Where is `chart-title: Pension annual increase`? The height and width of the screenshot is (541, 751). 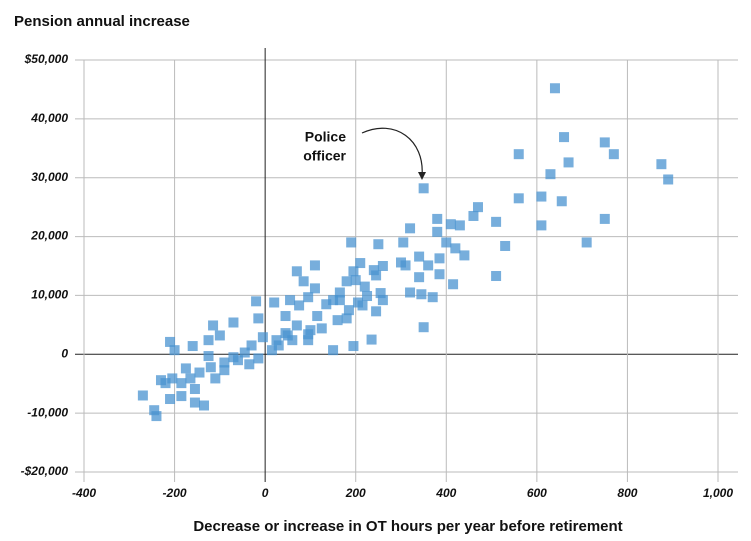 chart-title: Pension annual increase is located at coordinates (102, 21).